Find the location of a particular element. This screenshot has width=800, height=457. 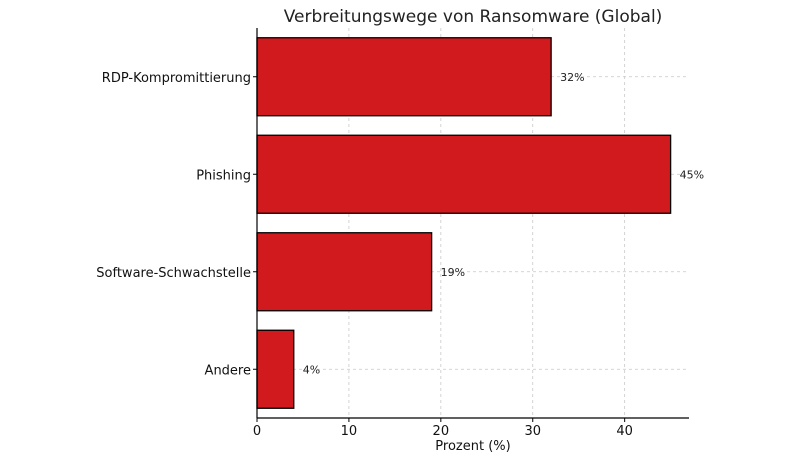

data-label-1: 45% is located at coordinates (692, 174).